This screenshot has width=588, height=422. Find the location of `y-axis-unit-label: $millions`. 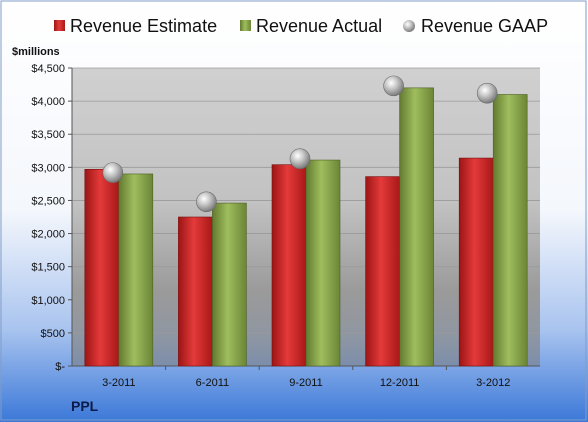

y-axis-unit-label: $millions is located at coordinates (36, 52).